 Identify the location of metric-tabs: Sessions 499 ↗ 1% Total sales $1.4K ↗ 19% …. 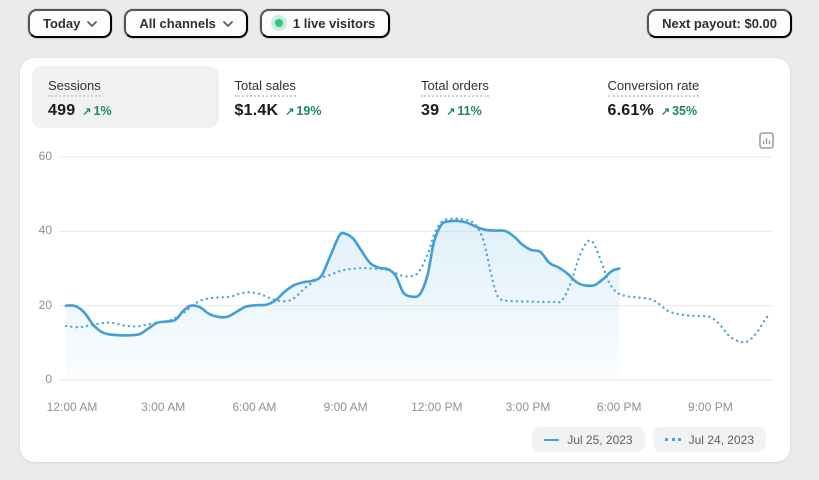
(405, 97).